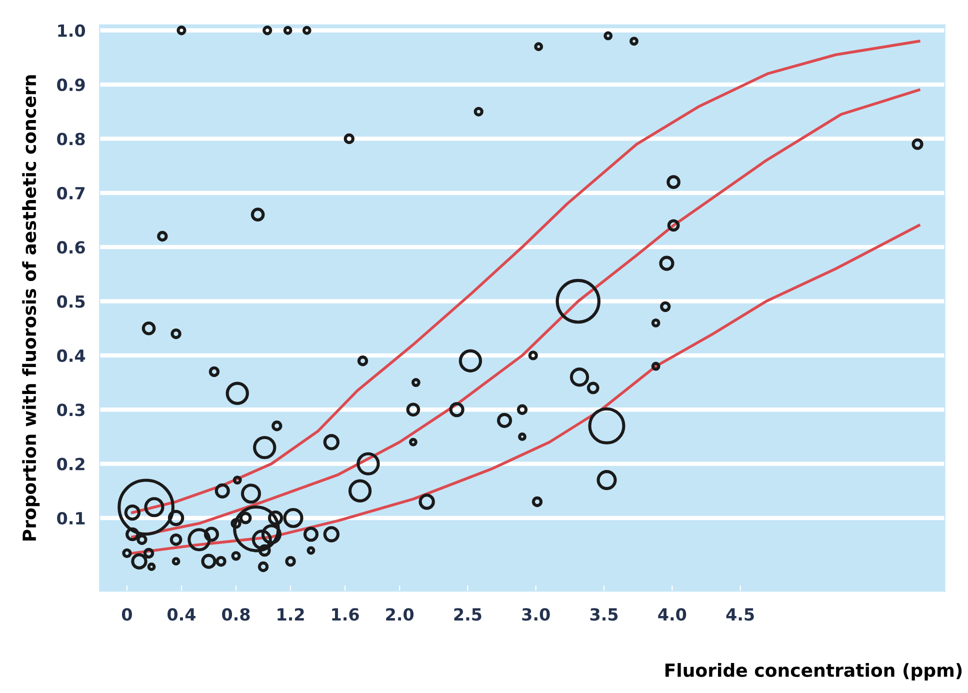  What do you see at coordinates (127, 614) in the screenshot?
I see `x-tick-label: 0` at bounding box center [127, 614].